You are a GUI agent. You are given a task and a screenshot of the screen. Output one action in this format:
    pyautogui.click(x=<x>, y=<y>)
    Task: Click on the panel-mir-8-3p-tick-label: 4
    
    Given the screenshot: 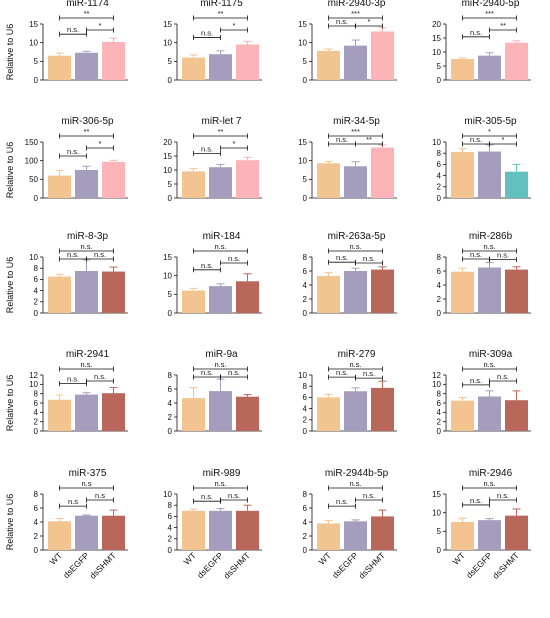 What is the action you would take?
    pyautogui.click(x=36, y=290)
    